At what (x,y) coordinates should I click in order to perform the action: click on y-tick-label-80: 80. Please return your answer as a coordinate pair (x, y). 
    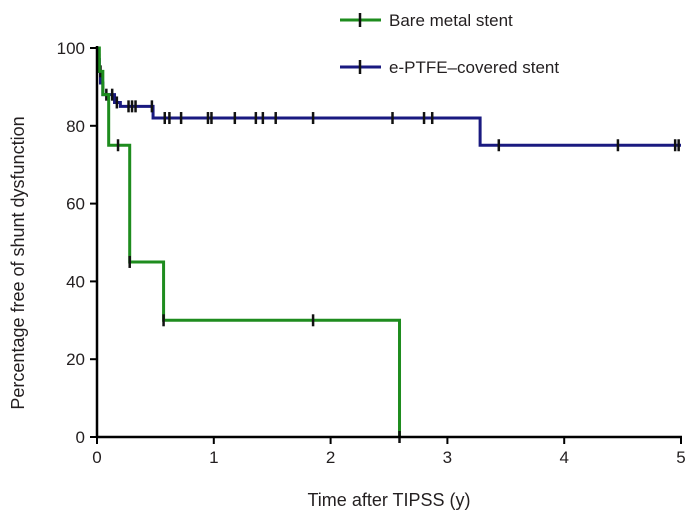
    Looking at the image, I should click on (75, 126).